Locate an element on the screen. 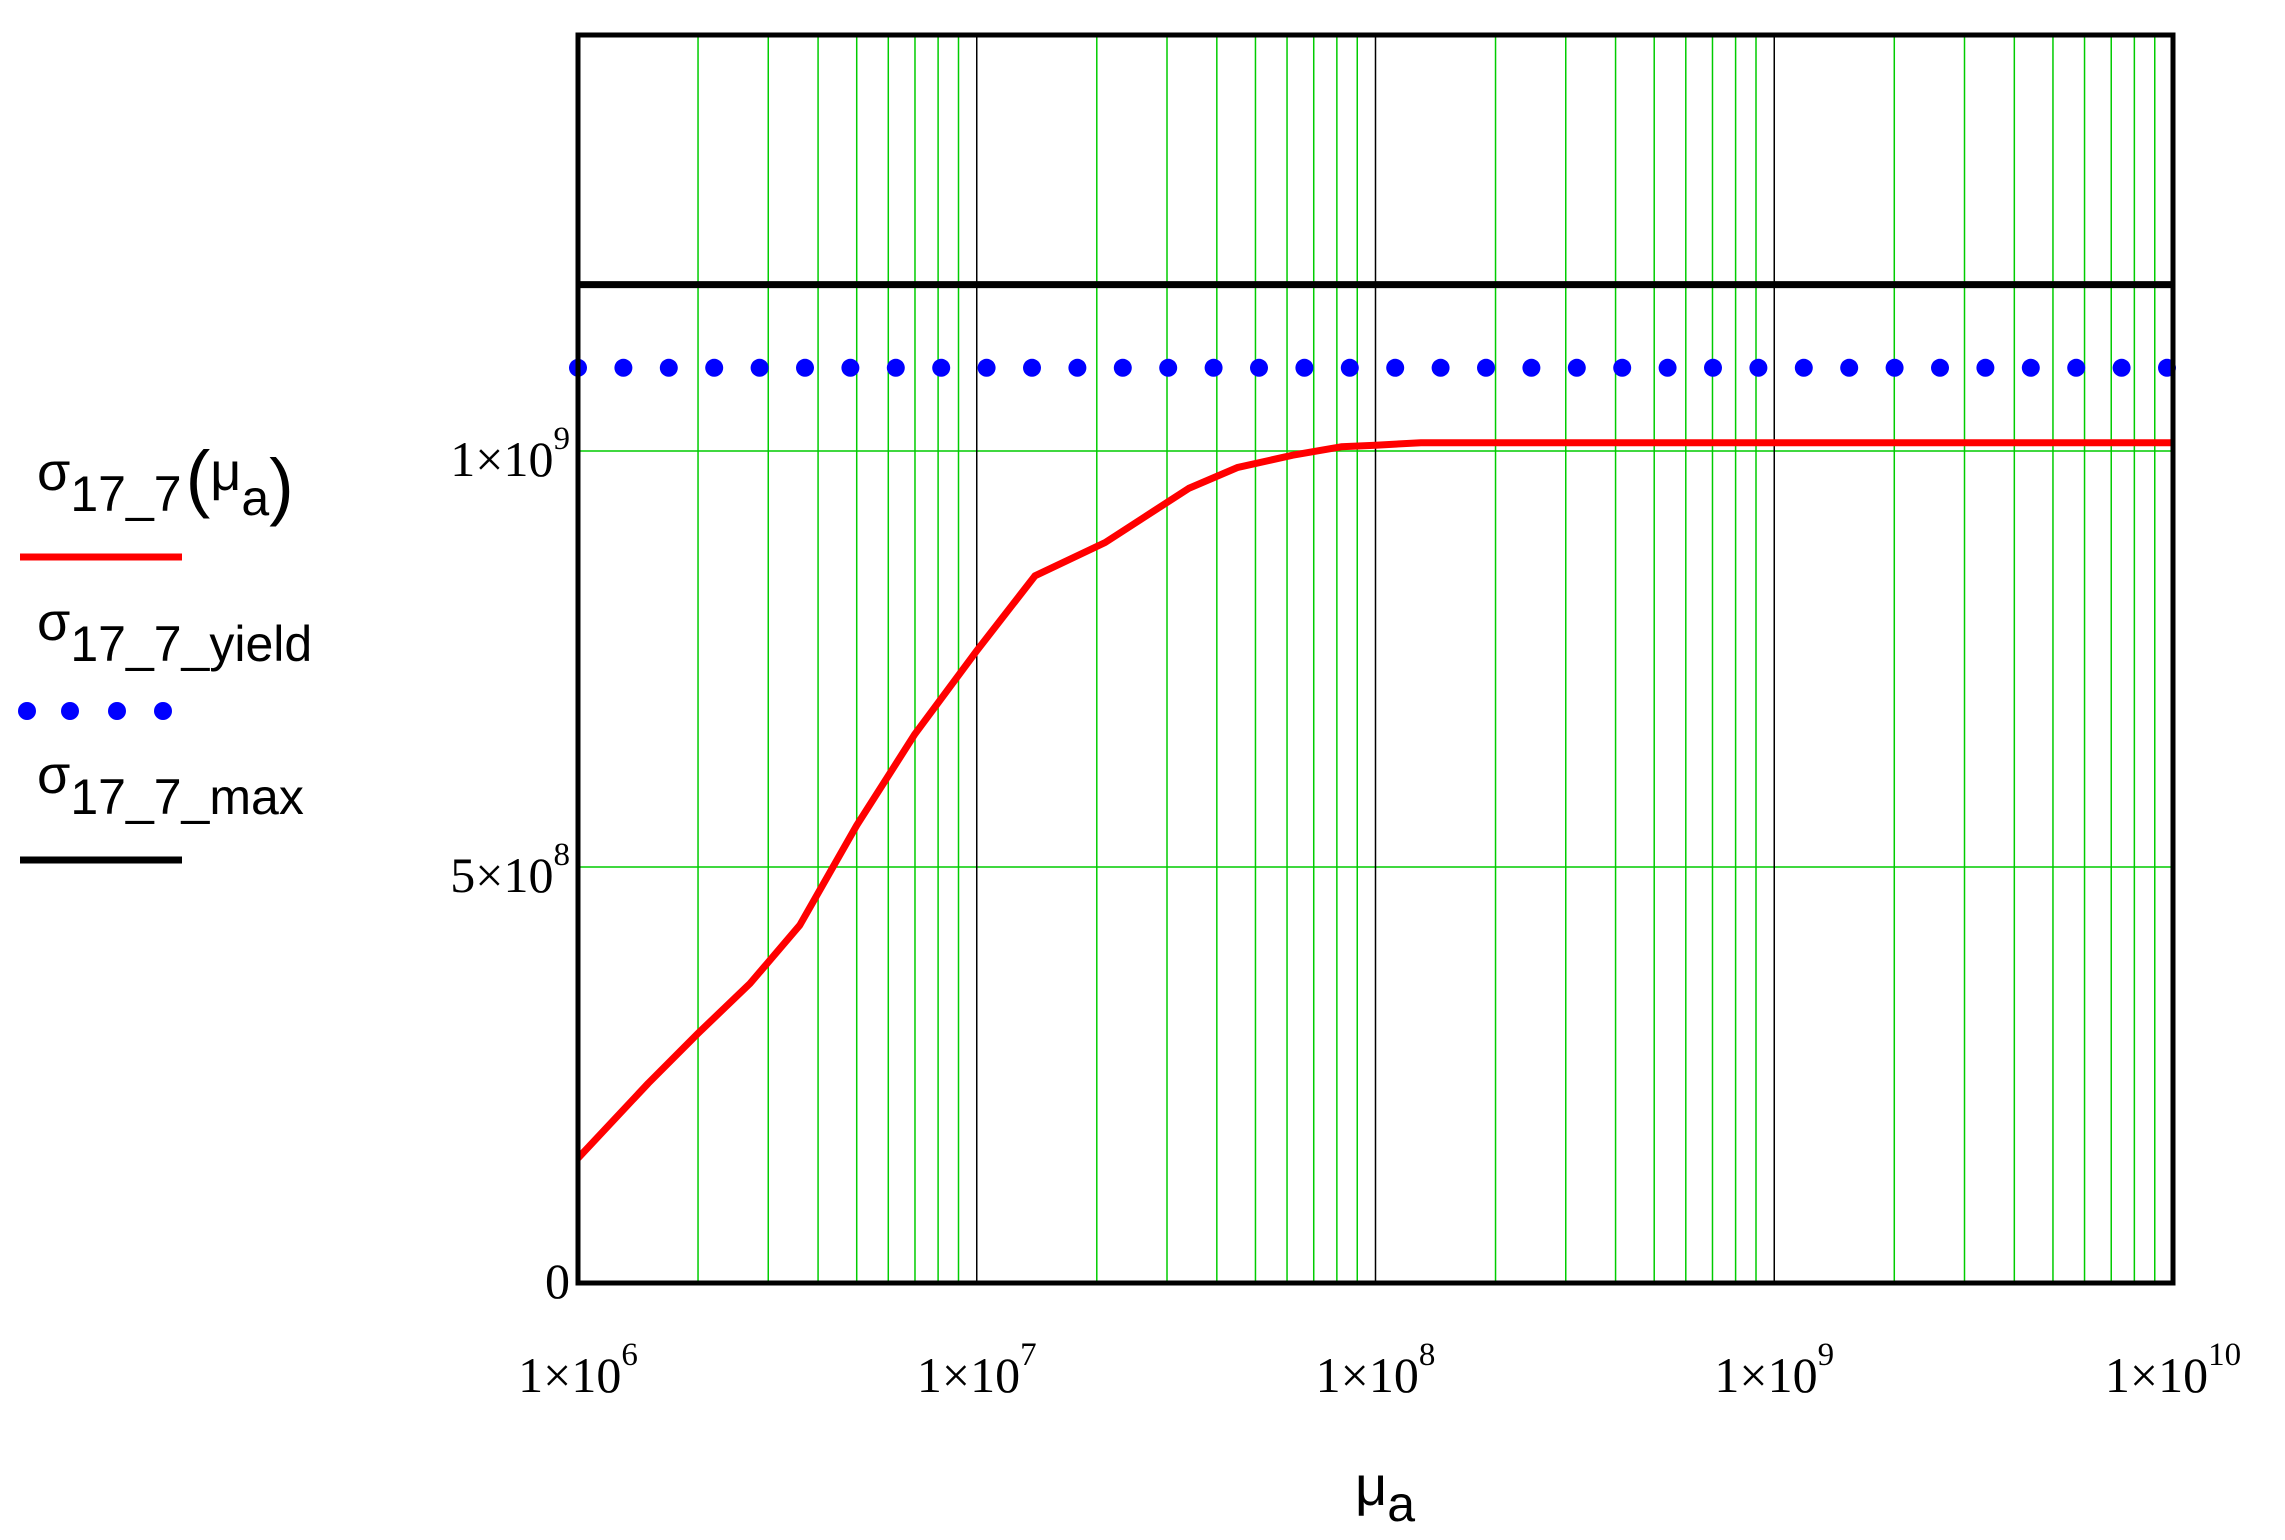 This screenshot has height=1540, width=2285. legend-entry-yield: σ17_7_yield is located at coordinates (165, 656).